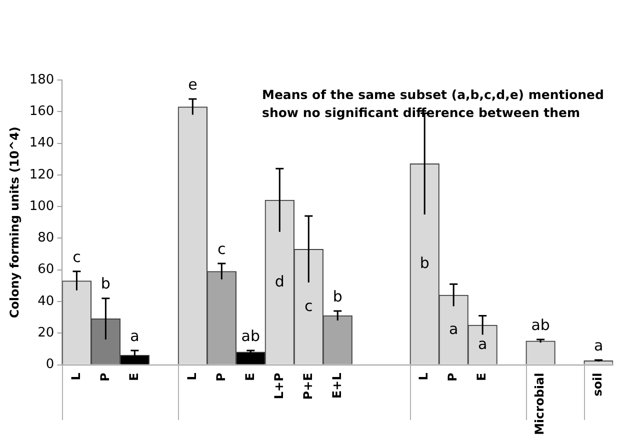 The height and width of the screenshot is (443, 621). Describe the element at coordinates (14, 222) in the screenshot. I see `y-axis-title: Colony forming units (10^4)` at that location.